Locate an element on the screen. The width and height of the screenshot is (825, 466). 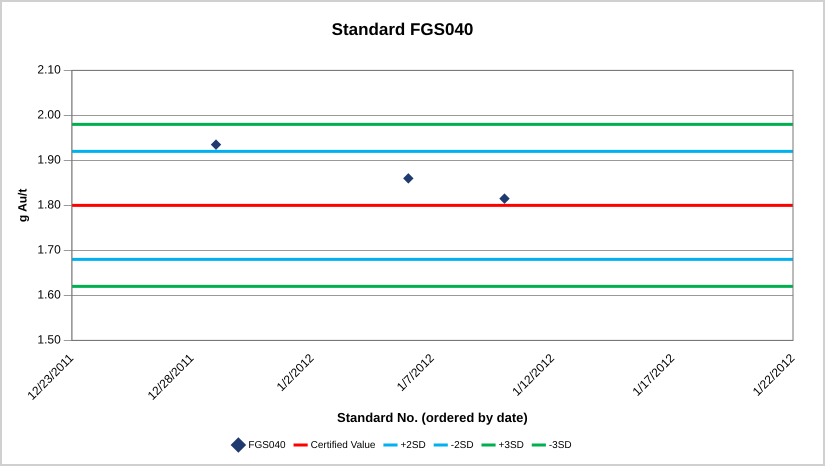
y-tick-label: 1.60 is located at coordinates (49, 295).